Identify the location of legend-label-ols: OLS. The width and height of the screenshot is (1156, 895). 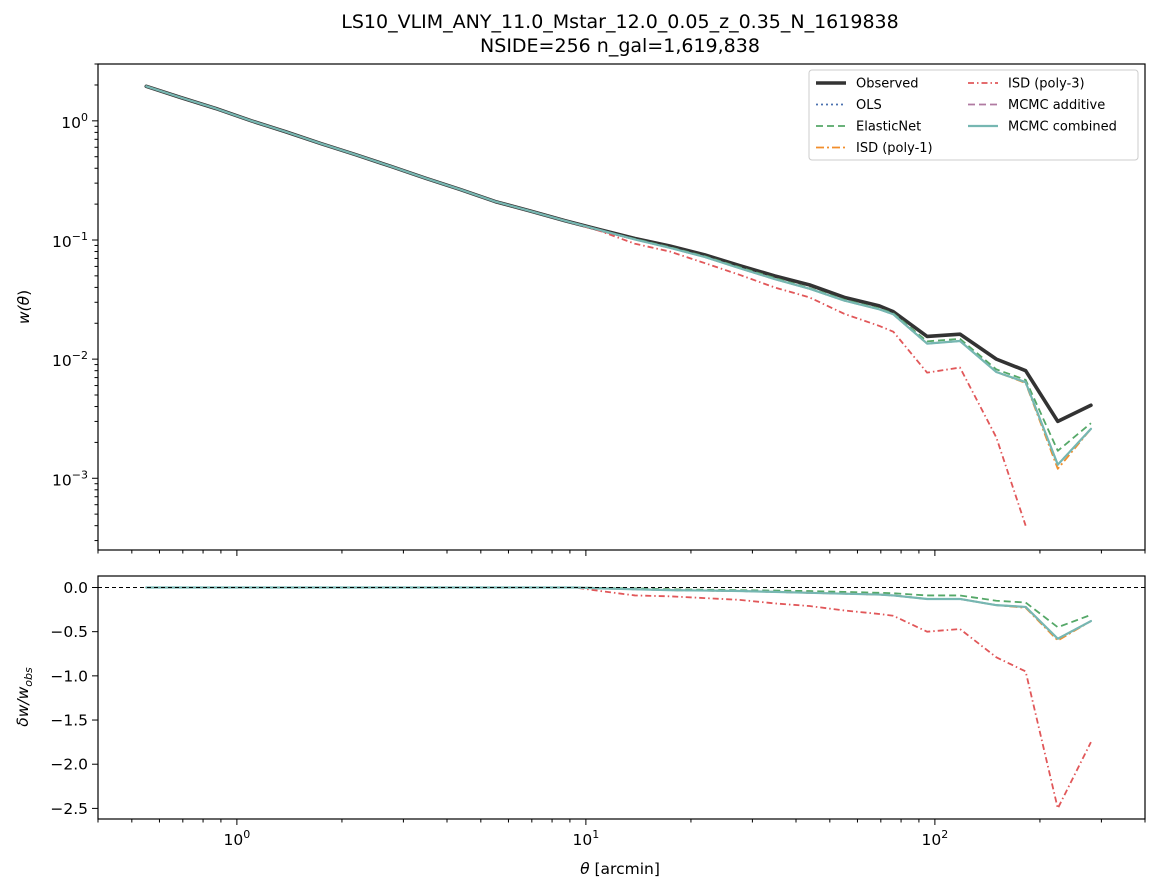
(869, 105).